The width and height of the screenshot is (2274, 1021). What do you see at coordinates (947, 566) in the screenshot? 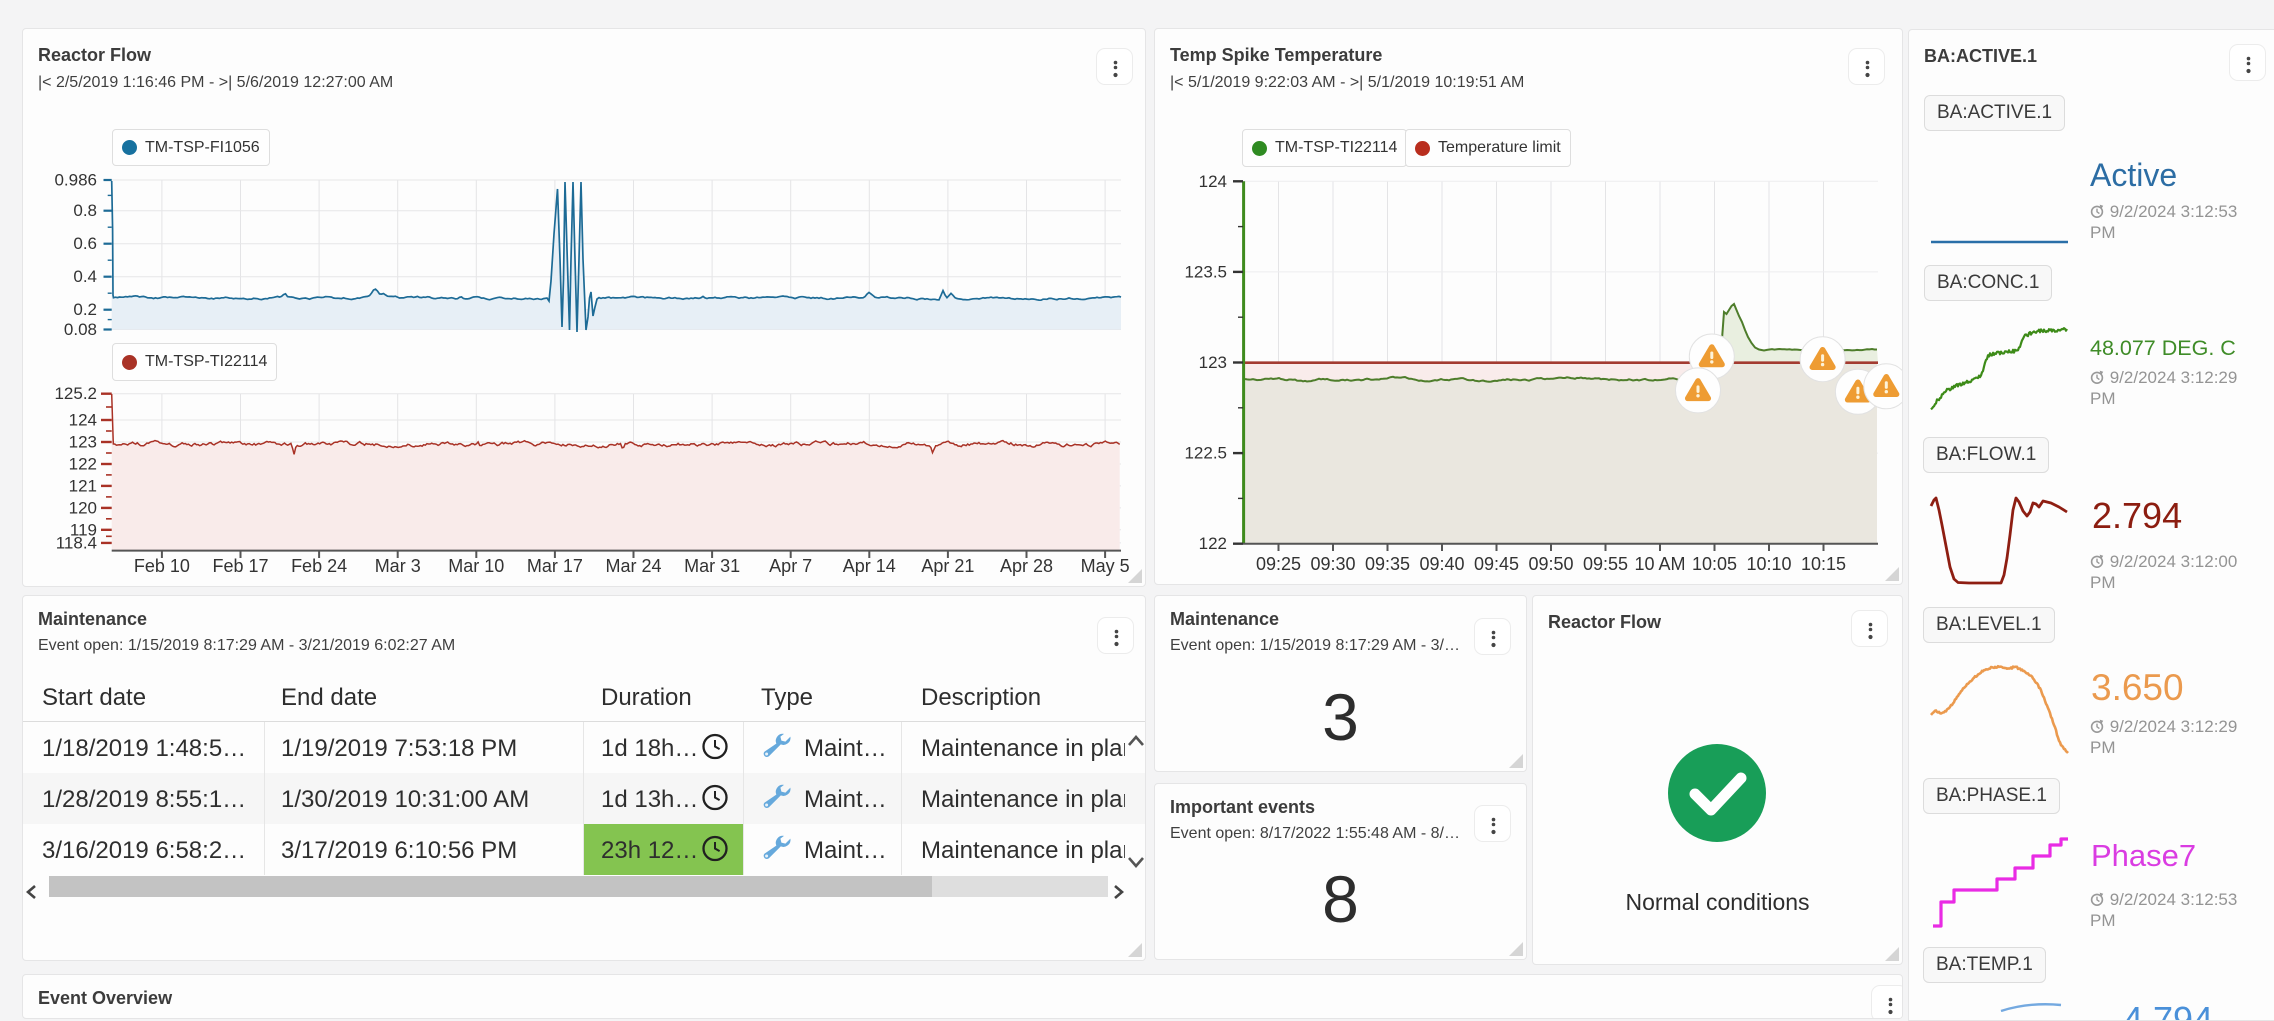
I see `svg-text: Apr 21` at bounding box center [947, 566].